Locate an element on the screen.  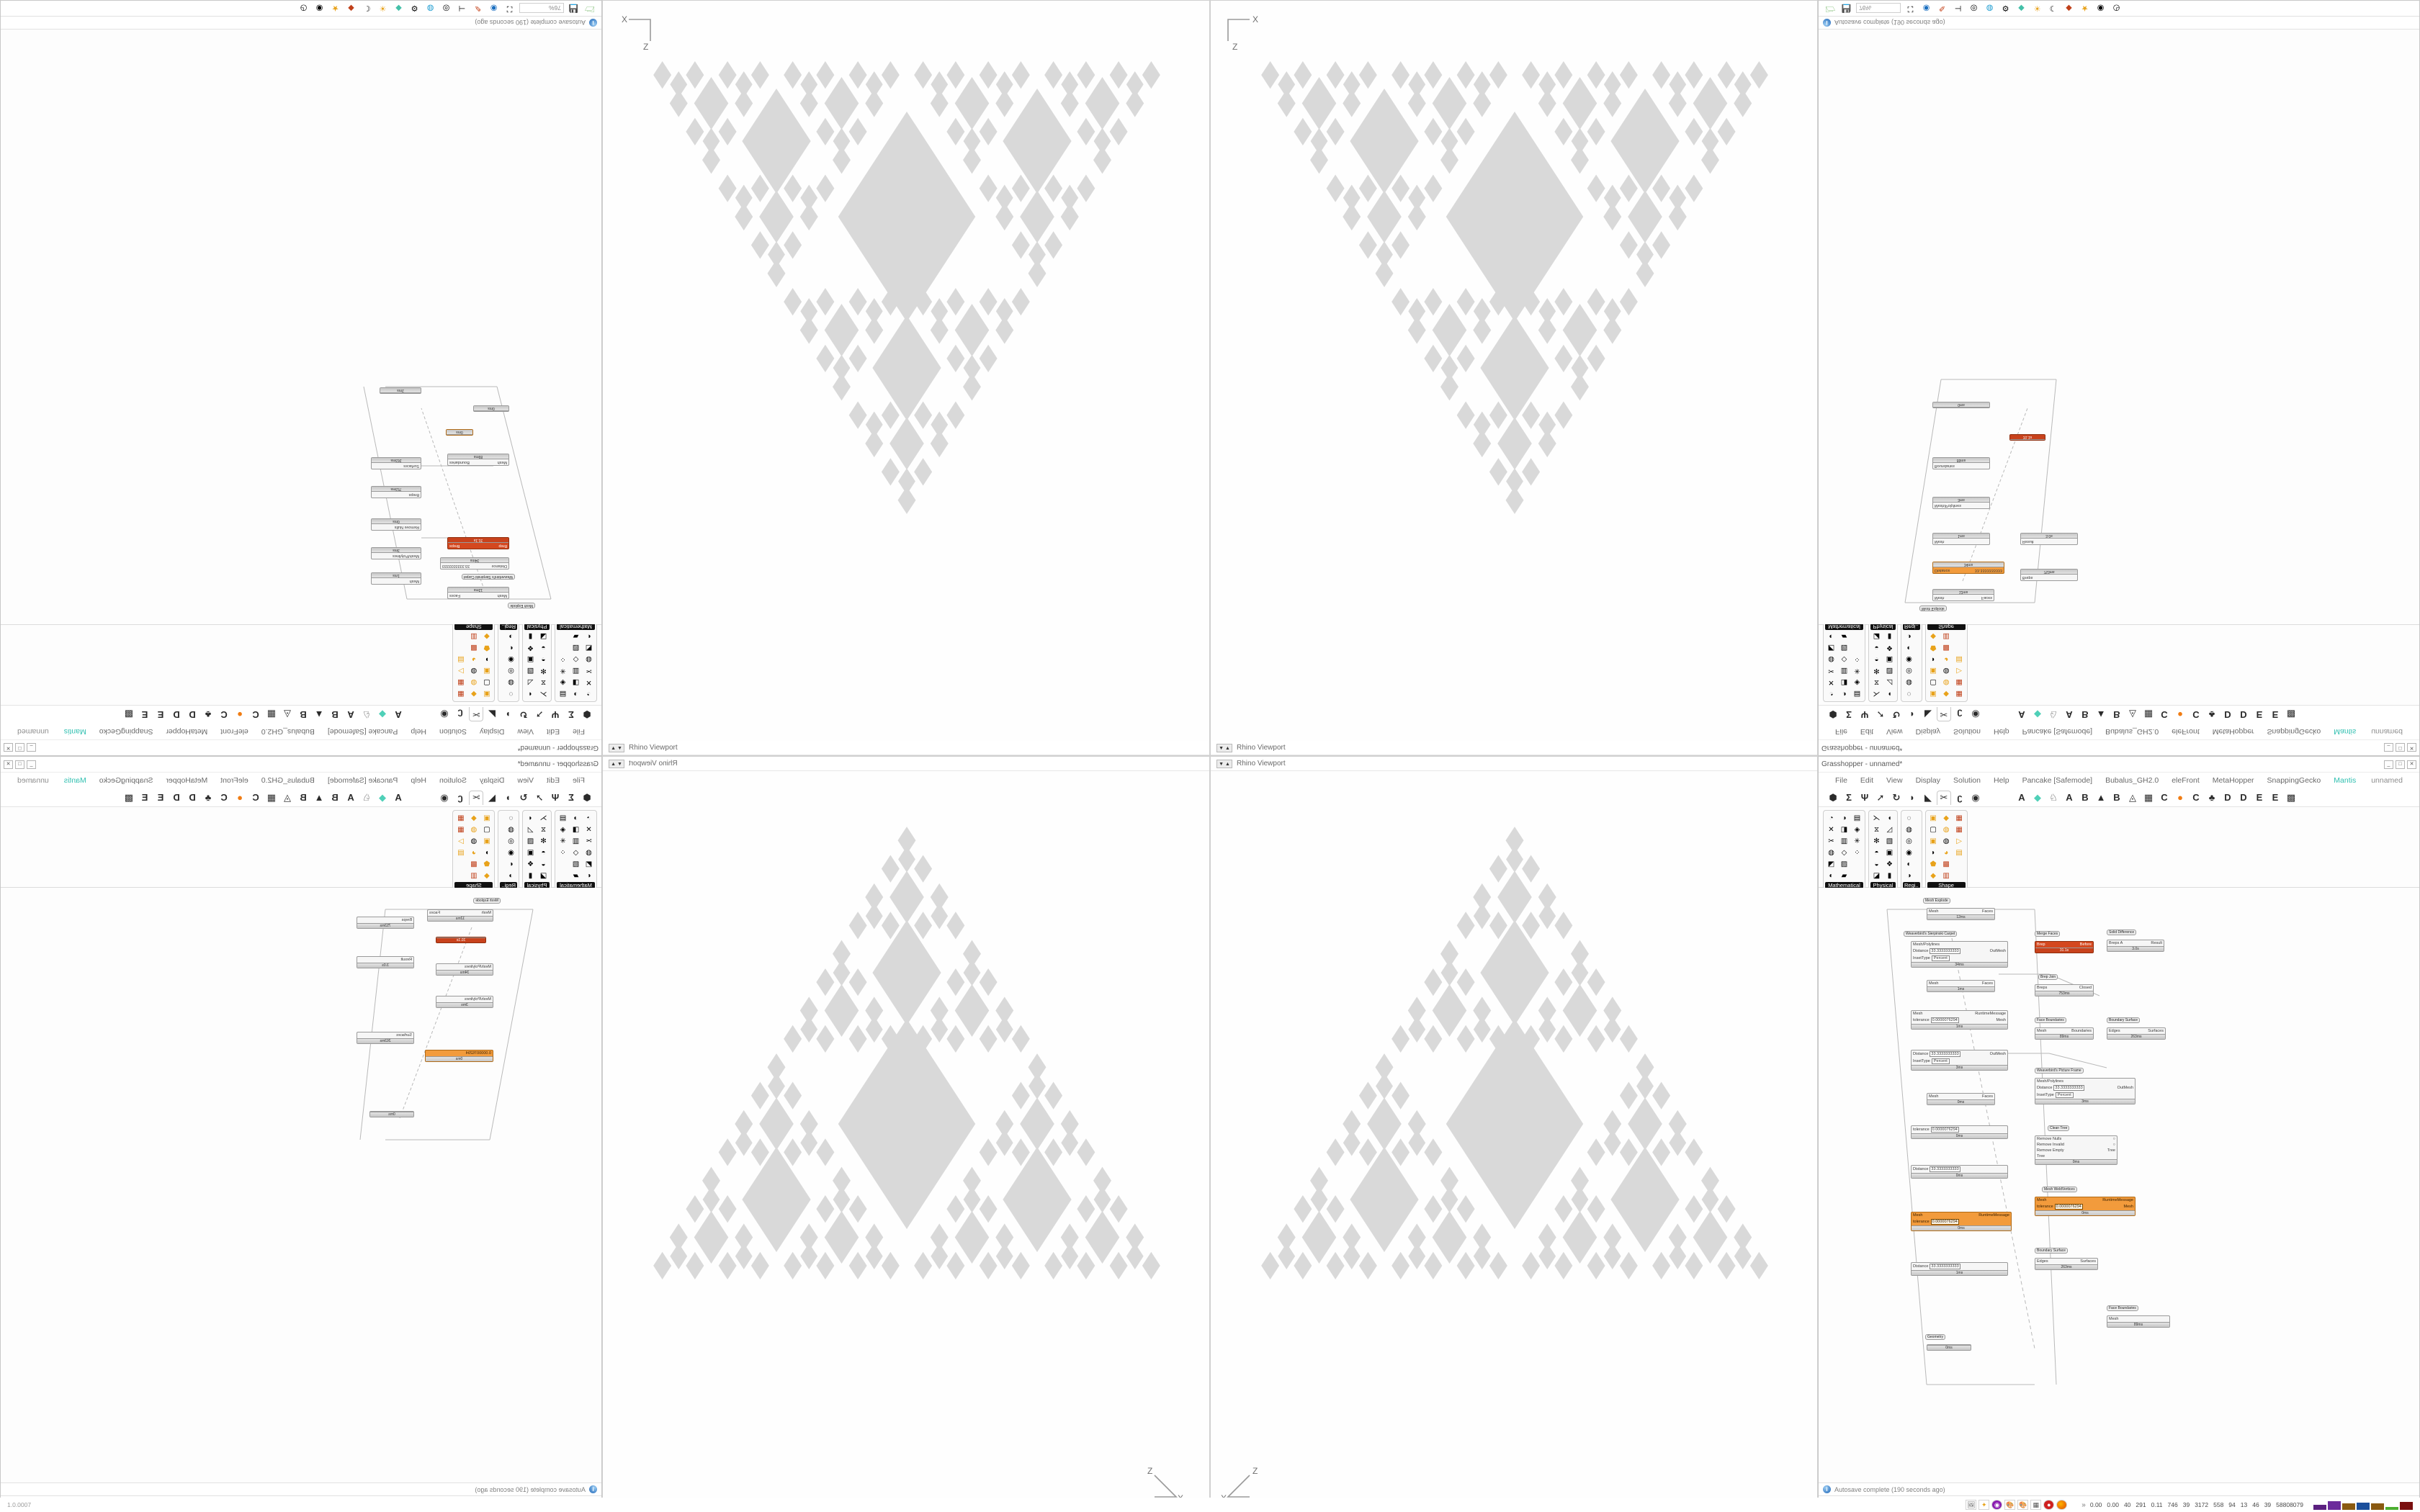
gh-component: Mesh 1ms is located at coordinates (1961, 539).